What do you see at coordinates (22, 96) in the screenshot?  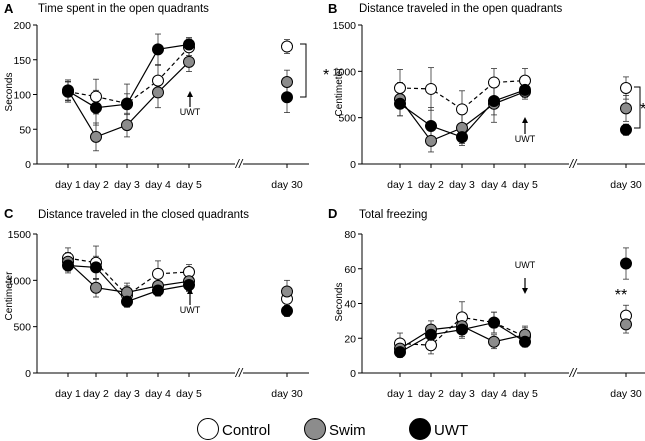 I see `y-tick-label: 100` at bounding box center [22, 96].